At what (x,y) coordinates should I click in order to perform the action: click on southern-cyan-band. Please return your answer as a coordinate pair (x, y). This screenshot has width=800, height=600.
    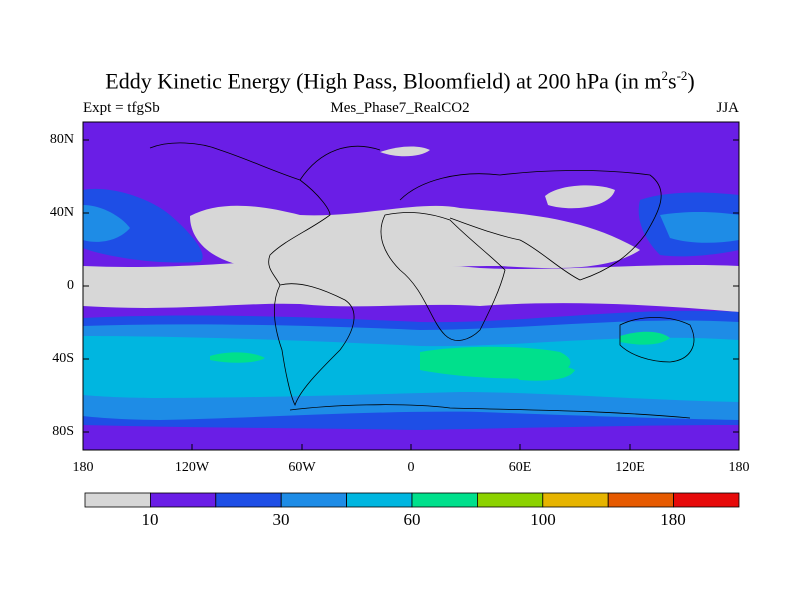
    Looking at the image, I should click on (411, 369).